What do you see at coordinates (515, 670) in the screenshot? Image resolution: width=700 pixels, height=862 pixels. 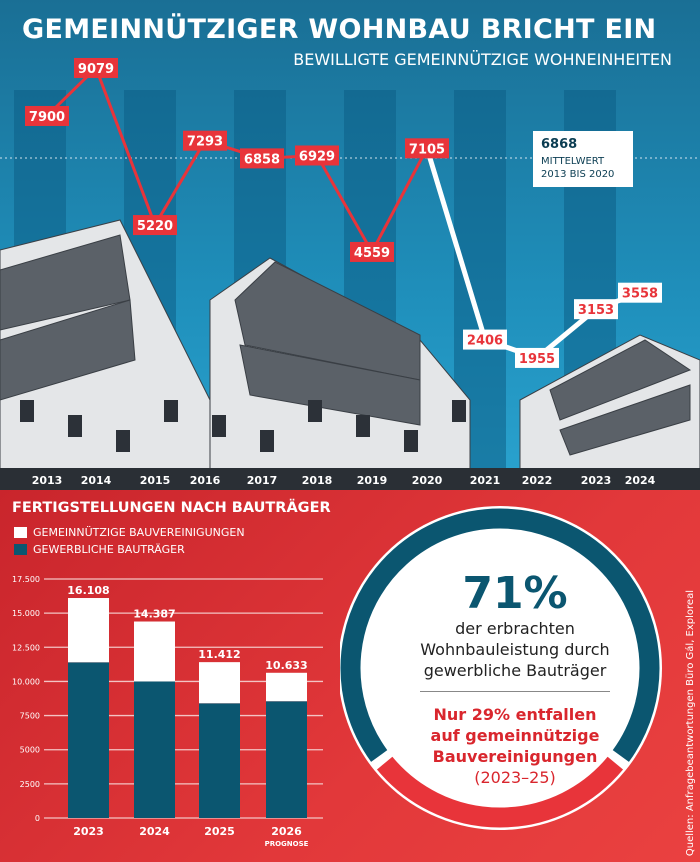 I see `donut-line: gewerbliche Bauträger` at bounding box center [515, 670].